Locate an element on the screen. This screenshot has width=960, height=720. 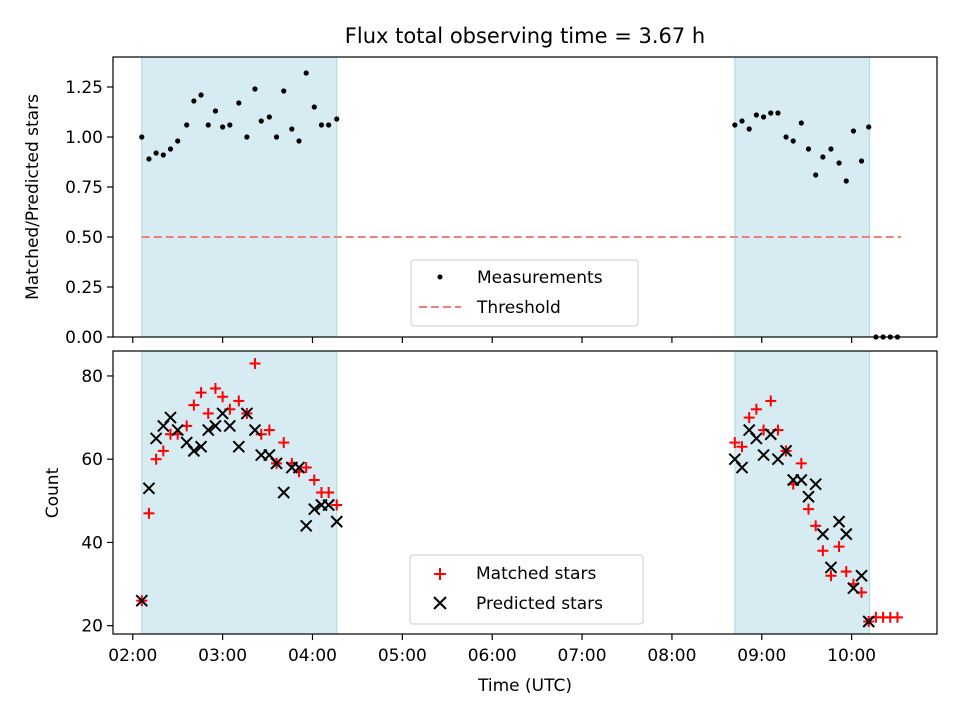
legend-matched-marker is located at coordinates (440, 574).